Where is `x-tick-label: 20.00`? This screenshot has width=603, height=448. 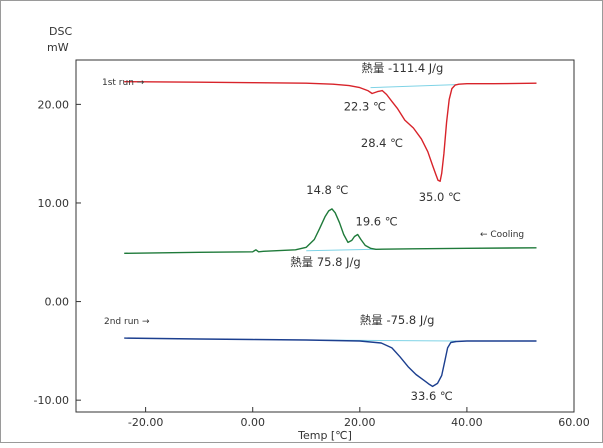 x-tick-label: 20.00 is located at coordinates (360, 422).